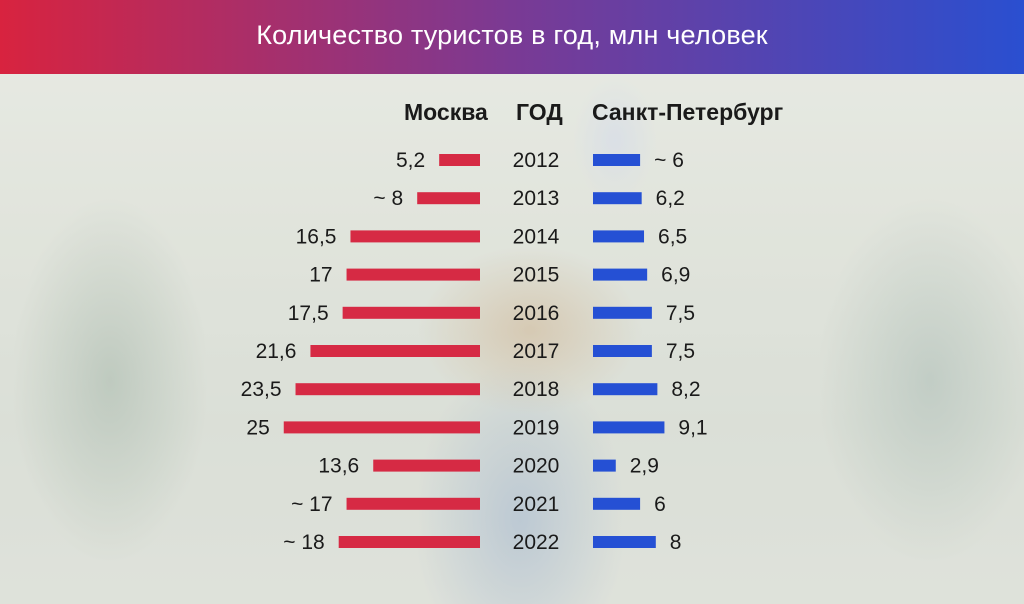 The width and height of the screenshot is (1024, 604). I want to click on moscow-value-label-2018: 23,5, so click(261, 389).